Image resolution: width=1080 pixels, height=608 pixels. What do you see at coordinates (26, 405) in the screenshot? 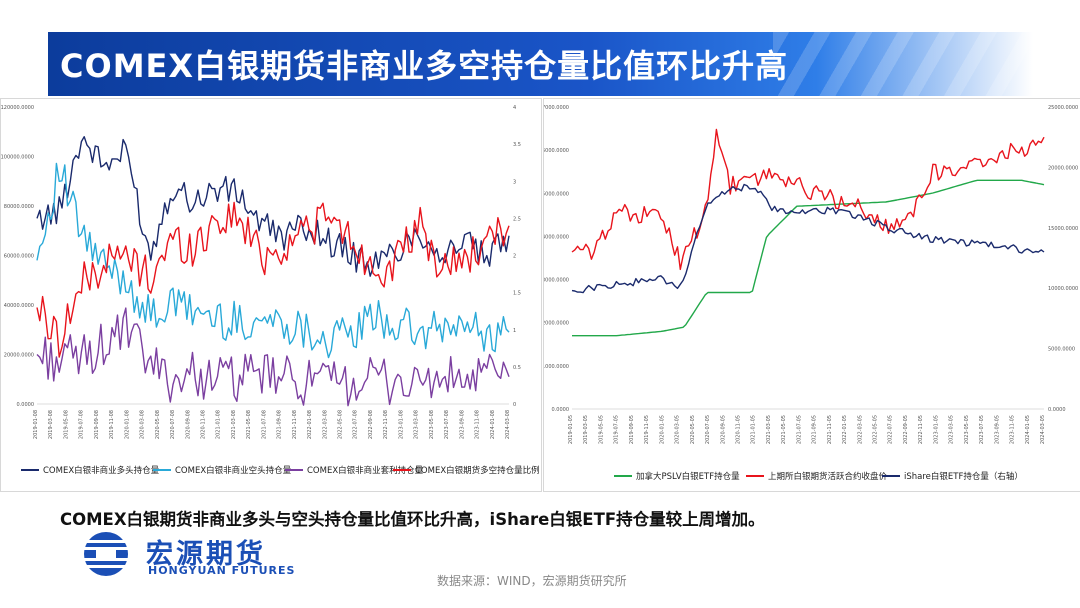
I see `left-y-tick-label: 0.0000` at bounding box center [26, 405].